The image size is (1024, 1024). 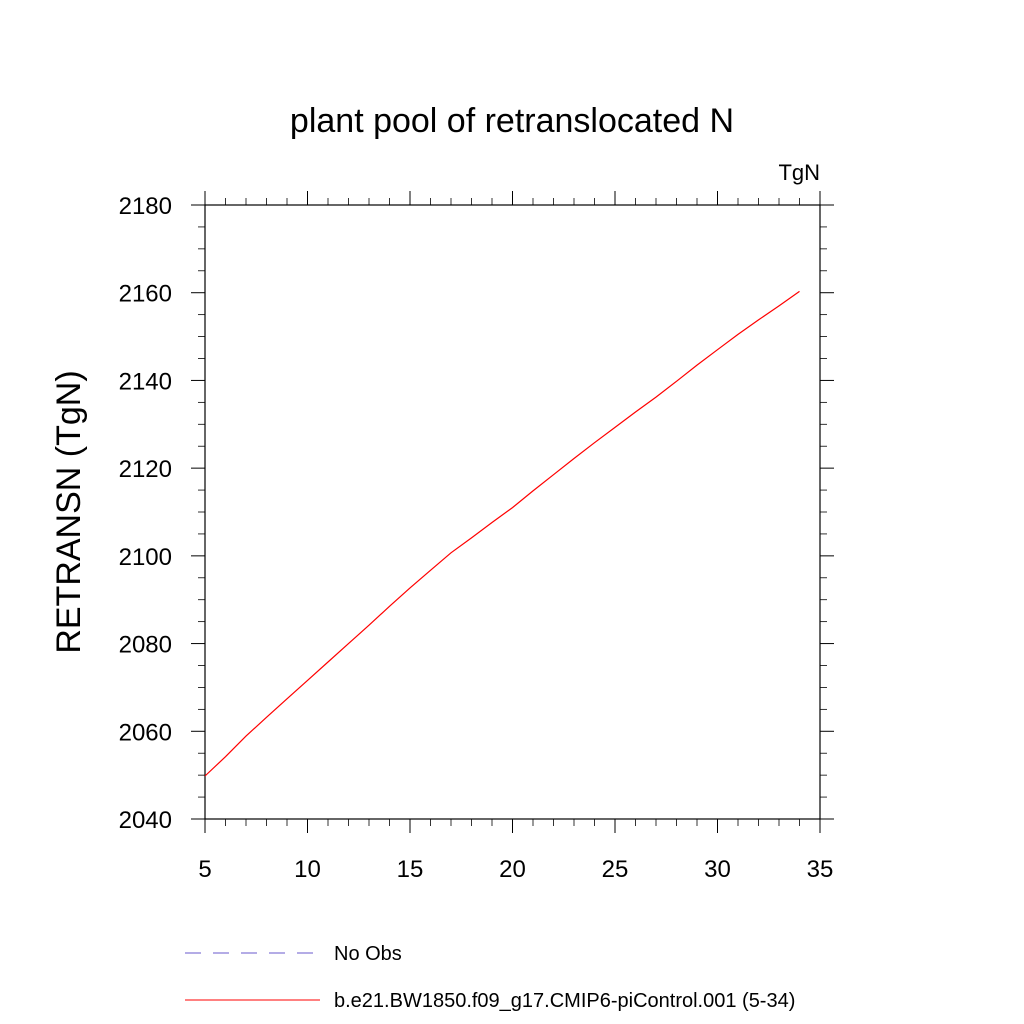 I want to click on y-tick-label: 2140, so click(x=145, y=381).